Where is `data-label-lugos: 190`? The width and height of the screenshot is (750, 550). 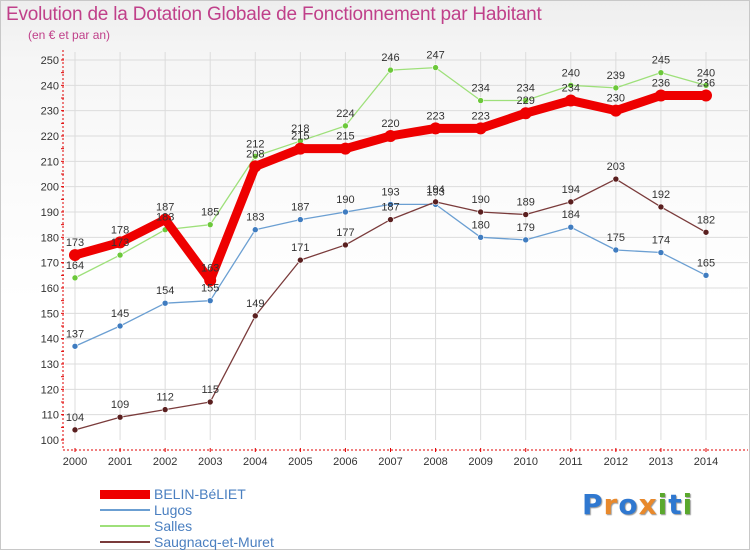
data-label-lugos: 190 is located at coordinates (345, 200).